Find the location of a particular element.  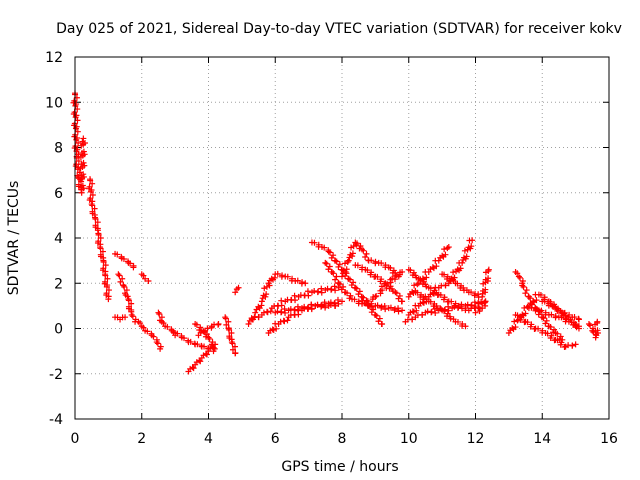

y-axis-label: SDTVAR / TECUs is located at coordinates (14, 238).